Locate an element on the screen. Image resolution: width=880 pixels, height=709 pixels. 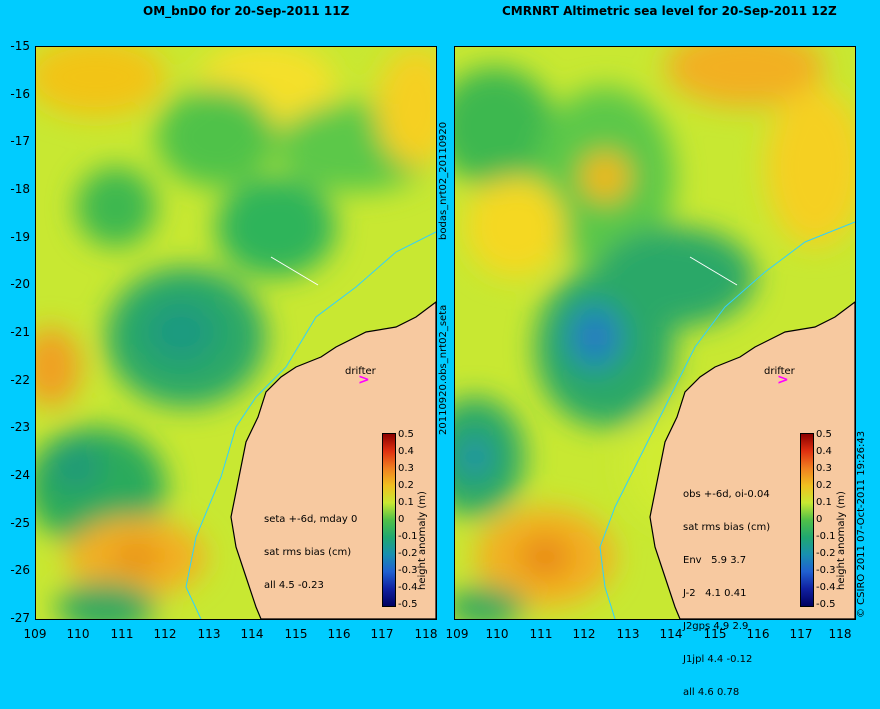
stats-line: all 4.6 0.78 is located at coordinates (711, 692).